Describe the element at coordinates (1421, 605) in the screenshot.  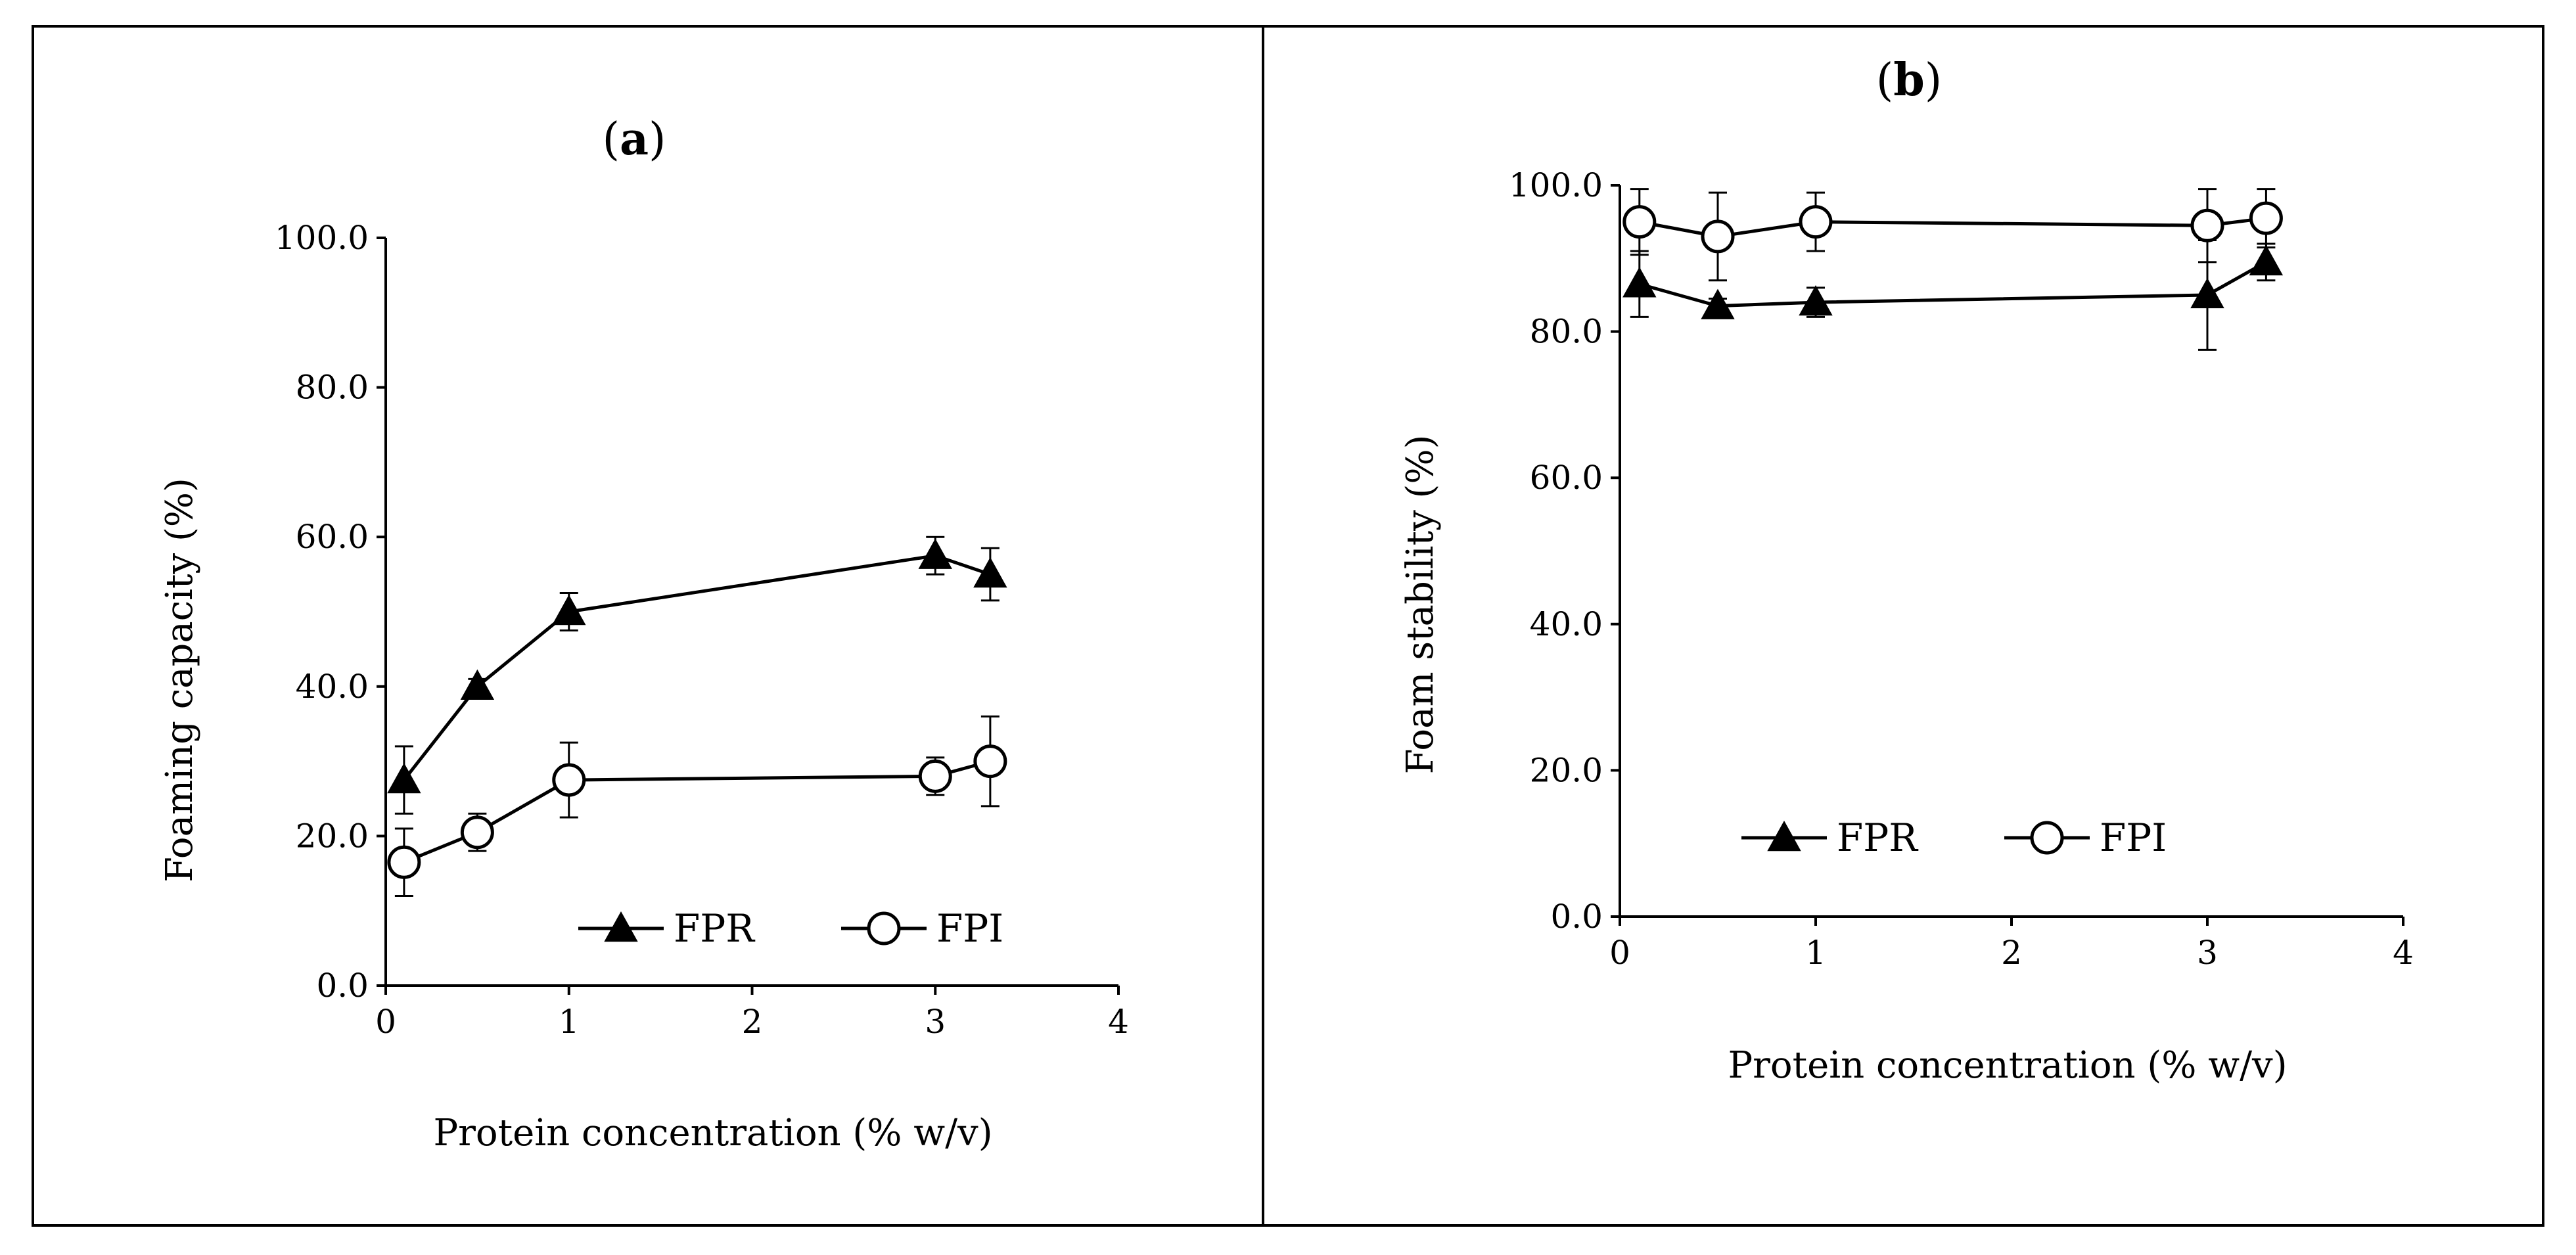
I see `y-axis-label: Foam stability (%)` at that location.